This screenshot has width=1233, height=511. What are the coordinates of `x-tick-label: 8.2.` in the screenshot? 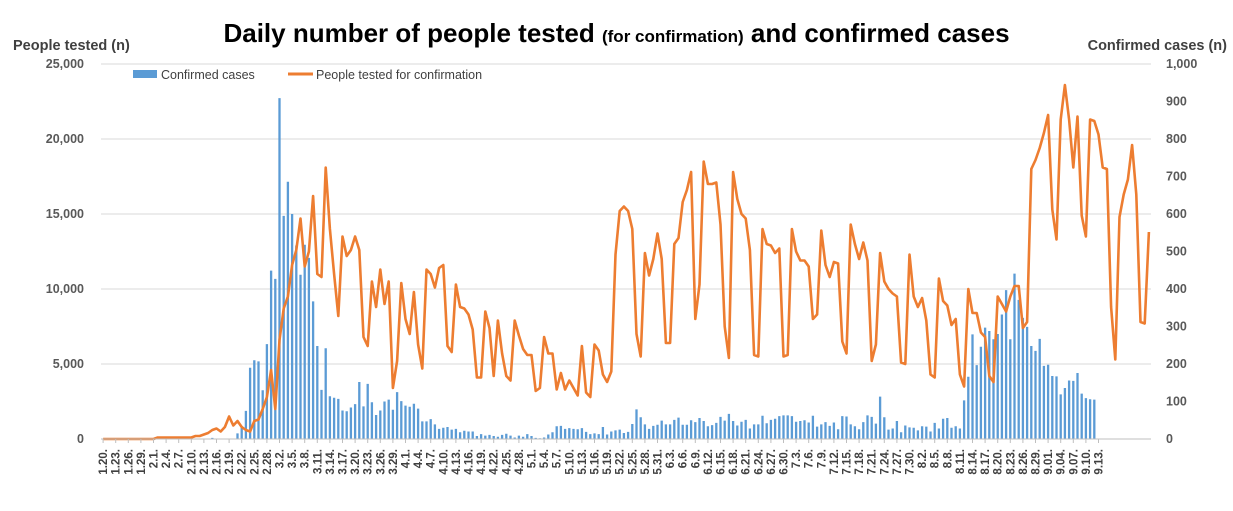 It's located at (923, 458).